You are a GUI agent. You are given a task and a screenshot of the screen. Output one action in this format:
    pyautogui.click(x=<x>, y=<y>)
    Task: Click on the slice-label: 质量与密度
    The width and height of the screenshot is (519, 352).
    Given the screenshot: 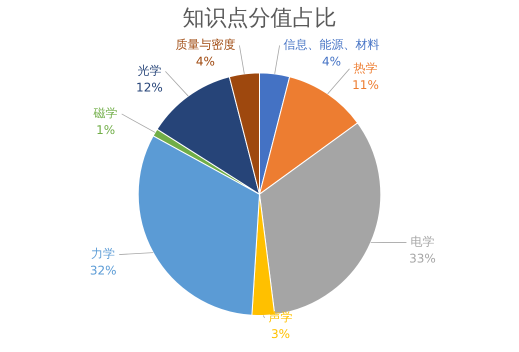 What is the action you would take?
    pyautogui.click(x=205, y=45)
    